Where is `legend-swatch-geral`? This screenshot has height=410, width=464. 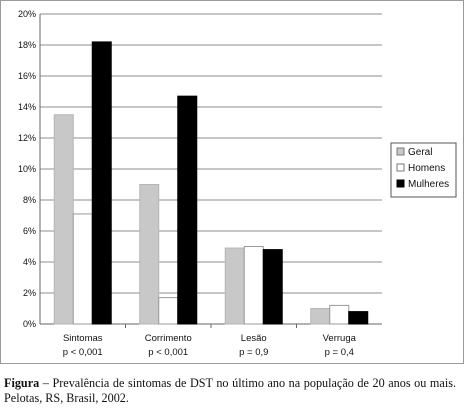 legend-swatch-geral is located at coordinates (400, 151).